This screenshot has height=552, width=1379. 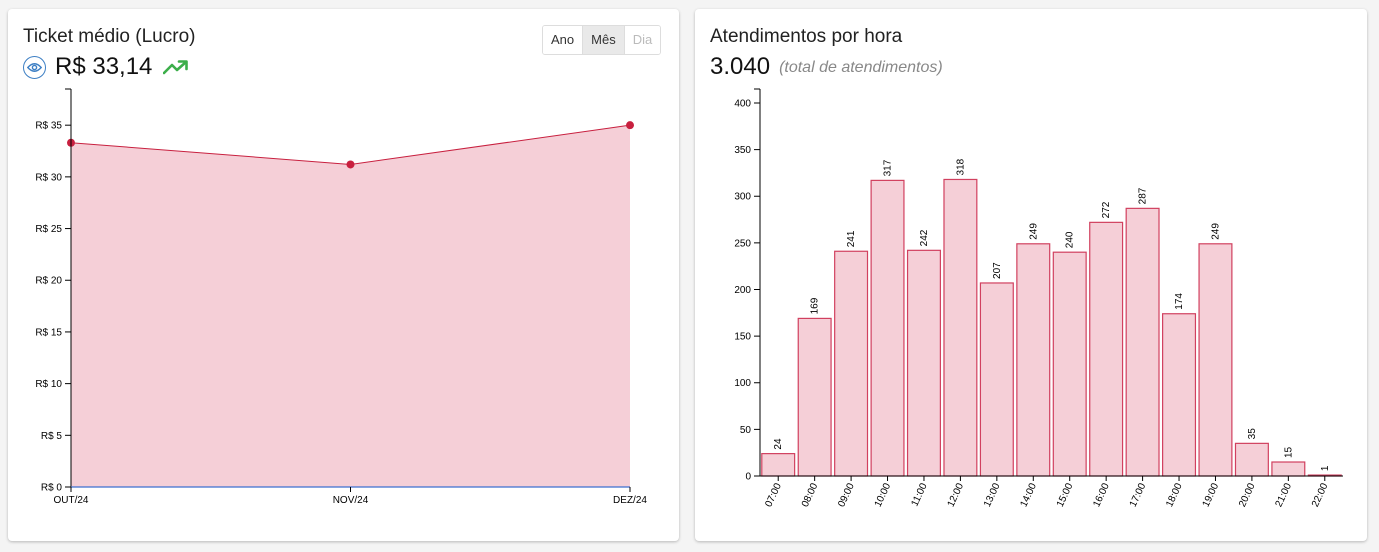 What do you see at coordinates (1101, 495) in the screenshot?
I see `x-tick-label: 16:00` at bounding box center [1101, 495].